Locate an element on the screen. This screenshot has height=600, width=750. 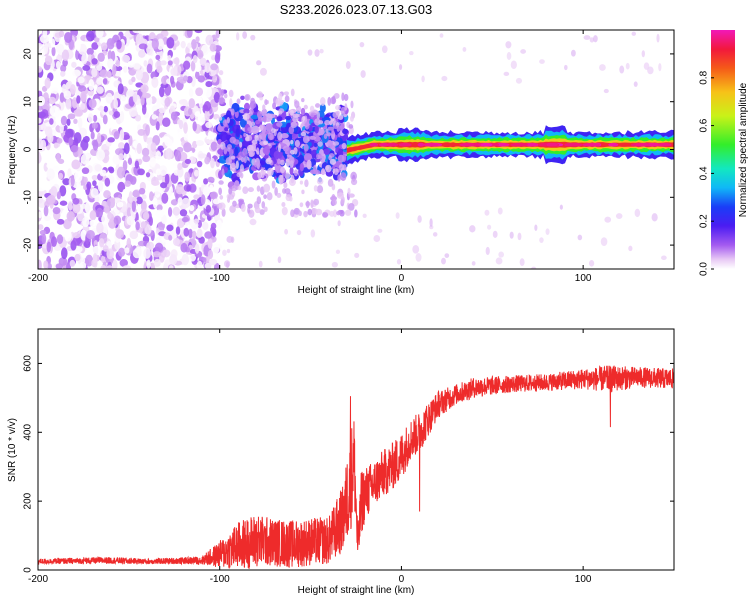
spectrogram-y-axis-label: Frequency (Hz) is located at coordinates (12, 150).